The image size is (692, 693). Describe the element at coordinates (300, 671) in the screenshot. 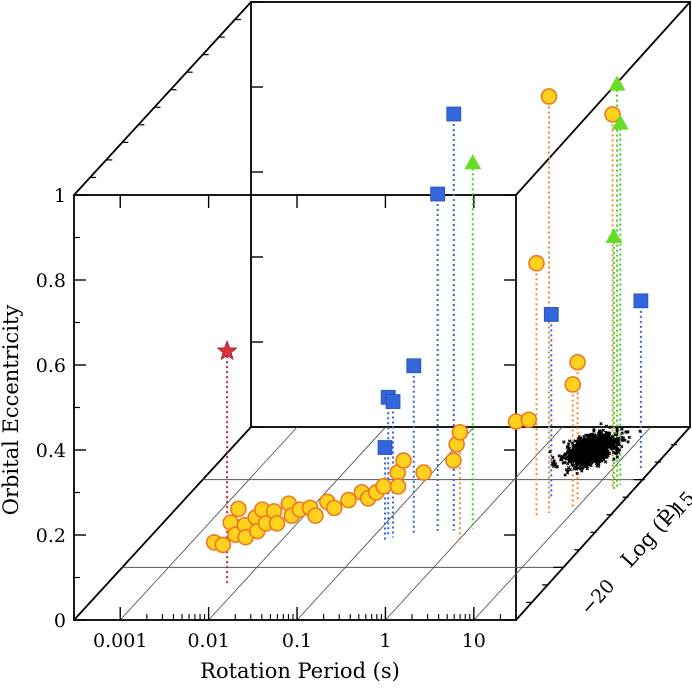

I see `x-axis-label: Rotation Period (s)` at that location.